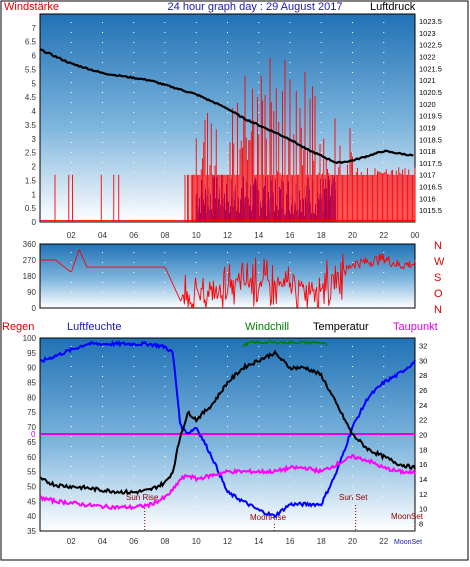  What do you see at coordinates (94, 327) in the screenshot?
I see `humidity-legend: Luftfeuchte` at bounding box center [94, 327].